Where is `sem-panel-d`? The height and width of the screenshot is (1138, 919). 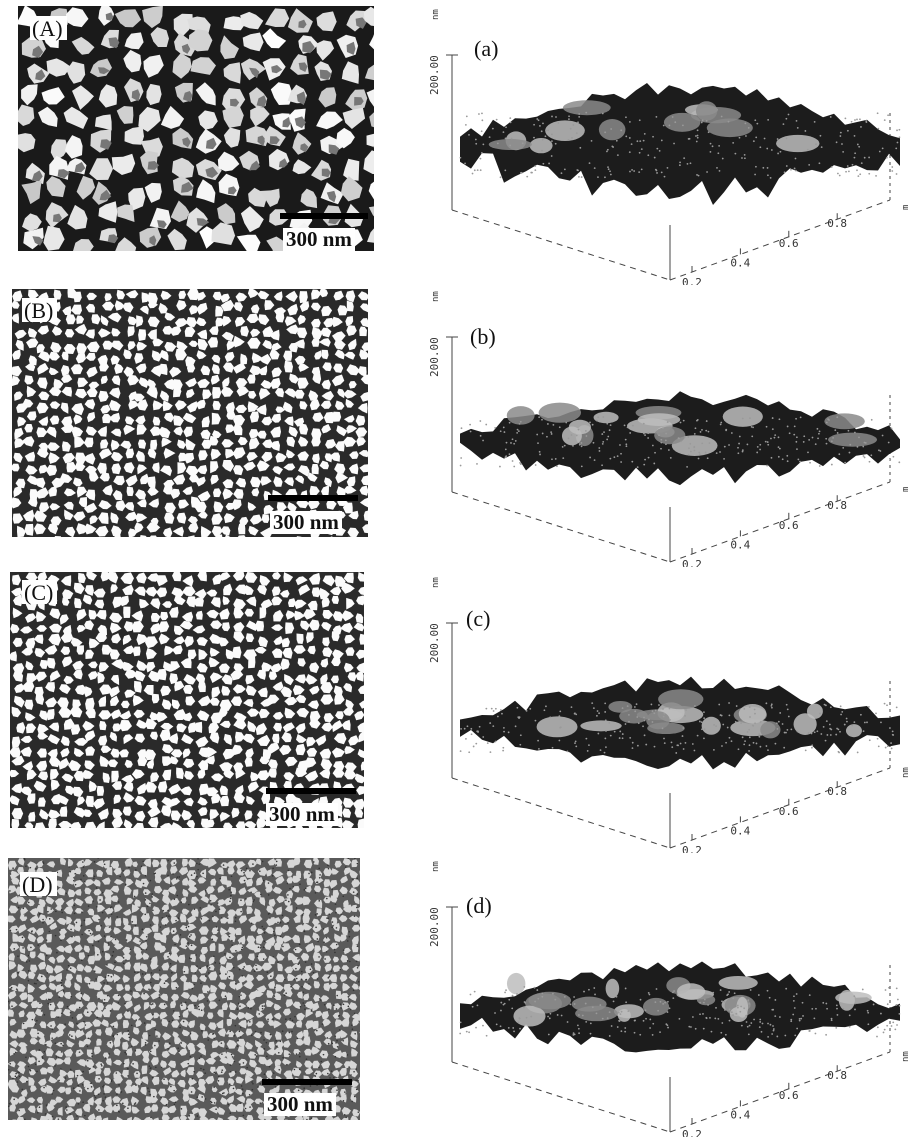
sem-panel-d is located at coordinates (184, 989).